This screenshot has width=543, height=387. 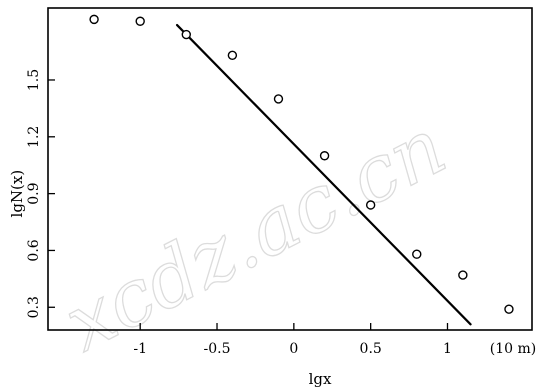 What do you see at coordinates (34, 137) in the screenshot?
I see `y-tick-label-3: 1.2` at bounding box center [34, 137].